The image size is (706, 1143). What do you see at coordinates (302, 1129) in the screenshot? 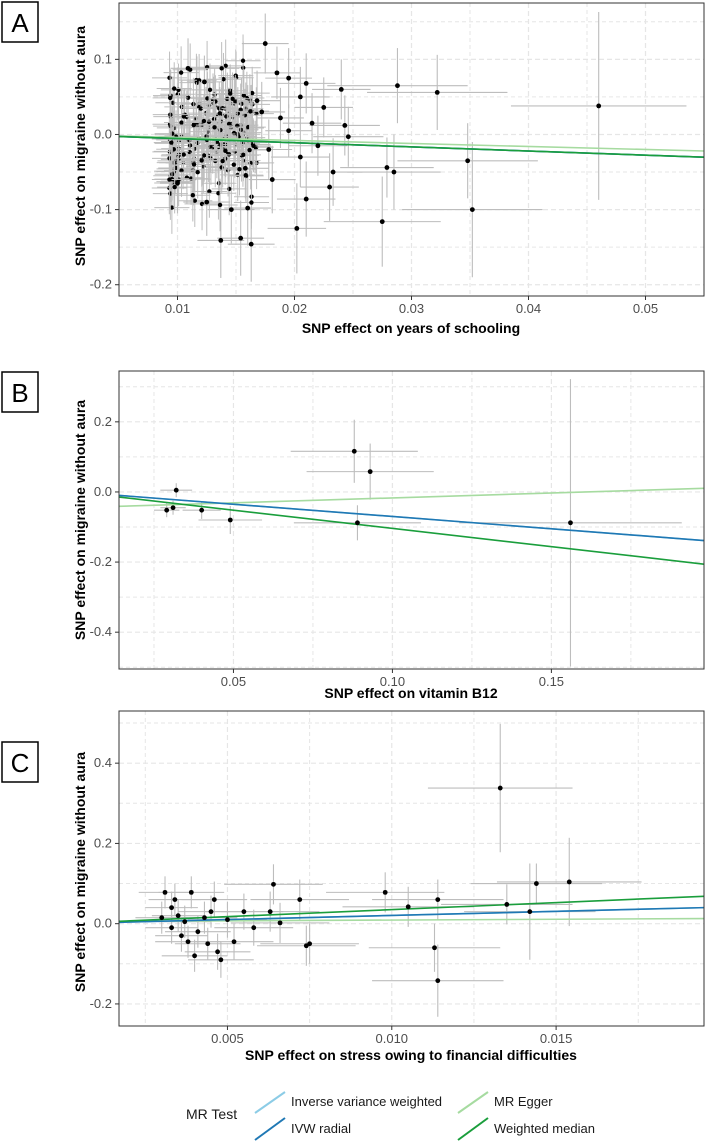
I see `legend-item-ivw-radial: IVW radial` at bounding box center [302, 1129].